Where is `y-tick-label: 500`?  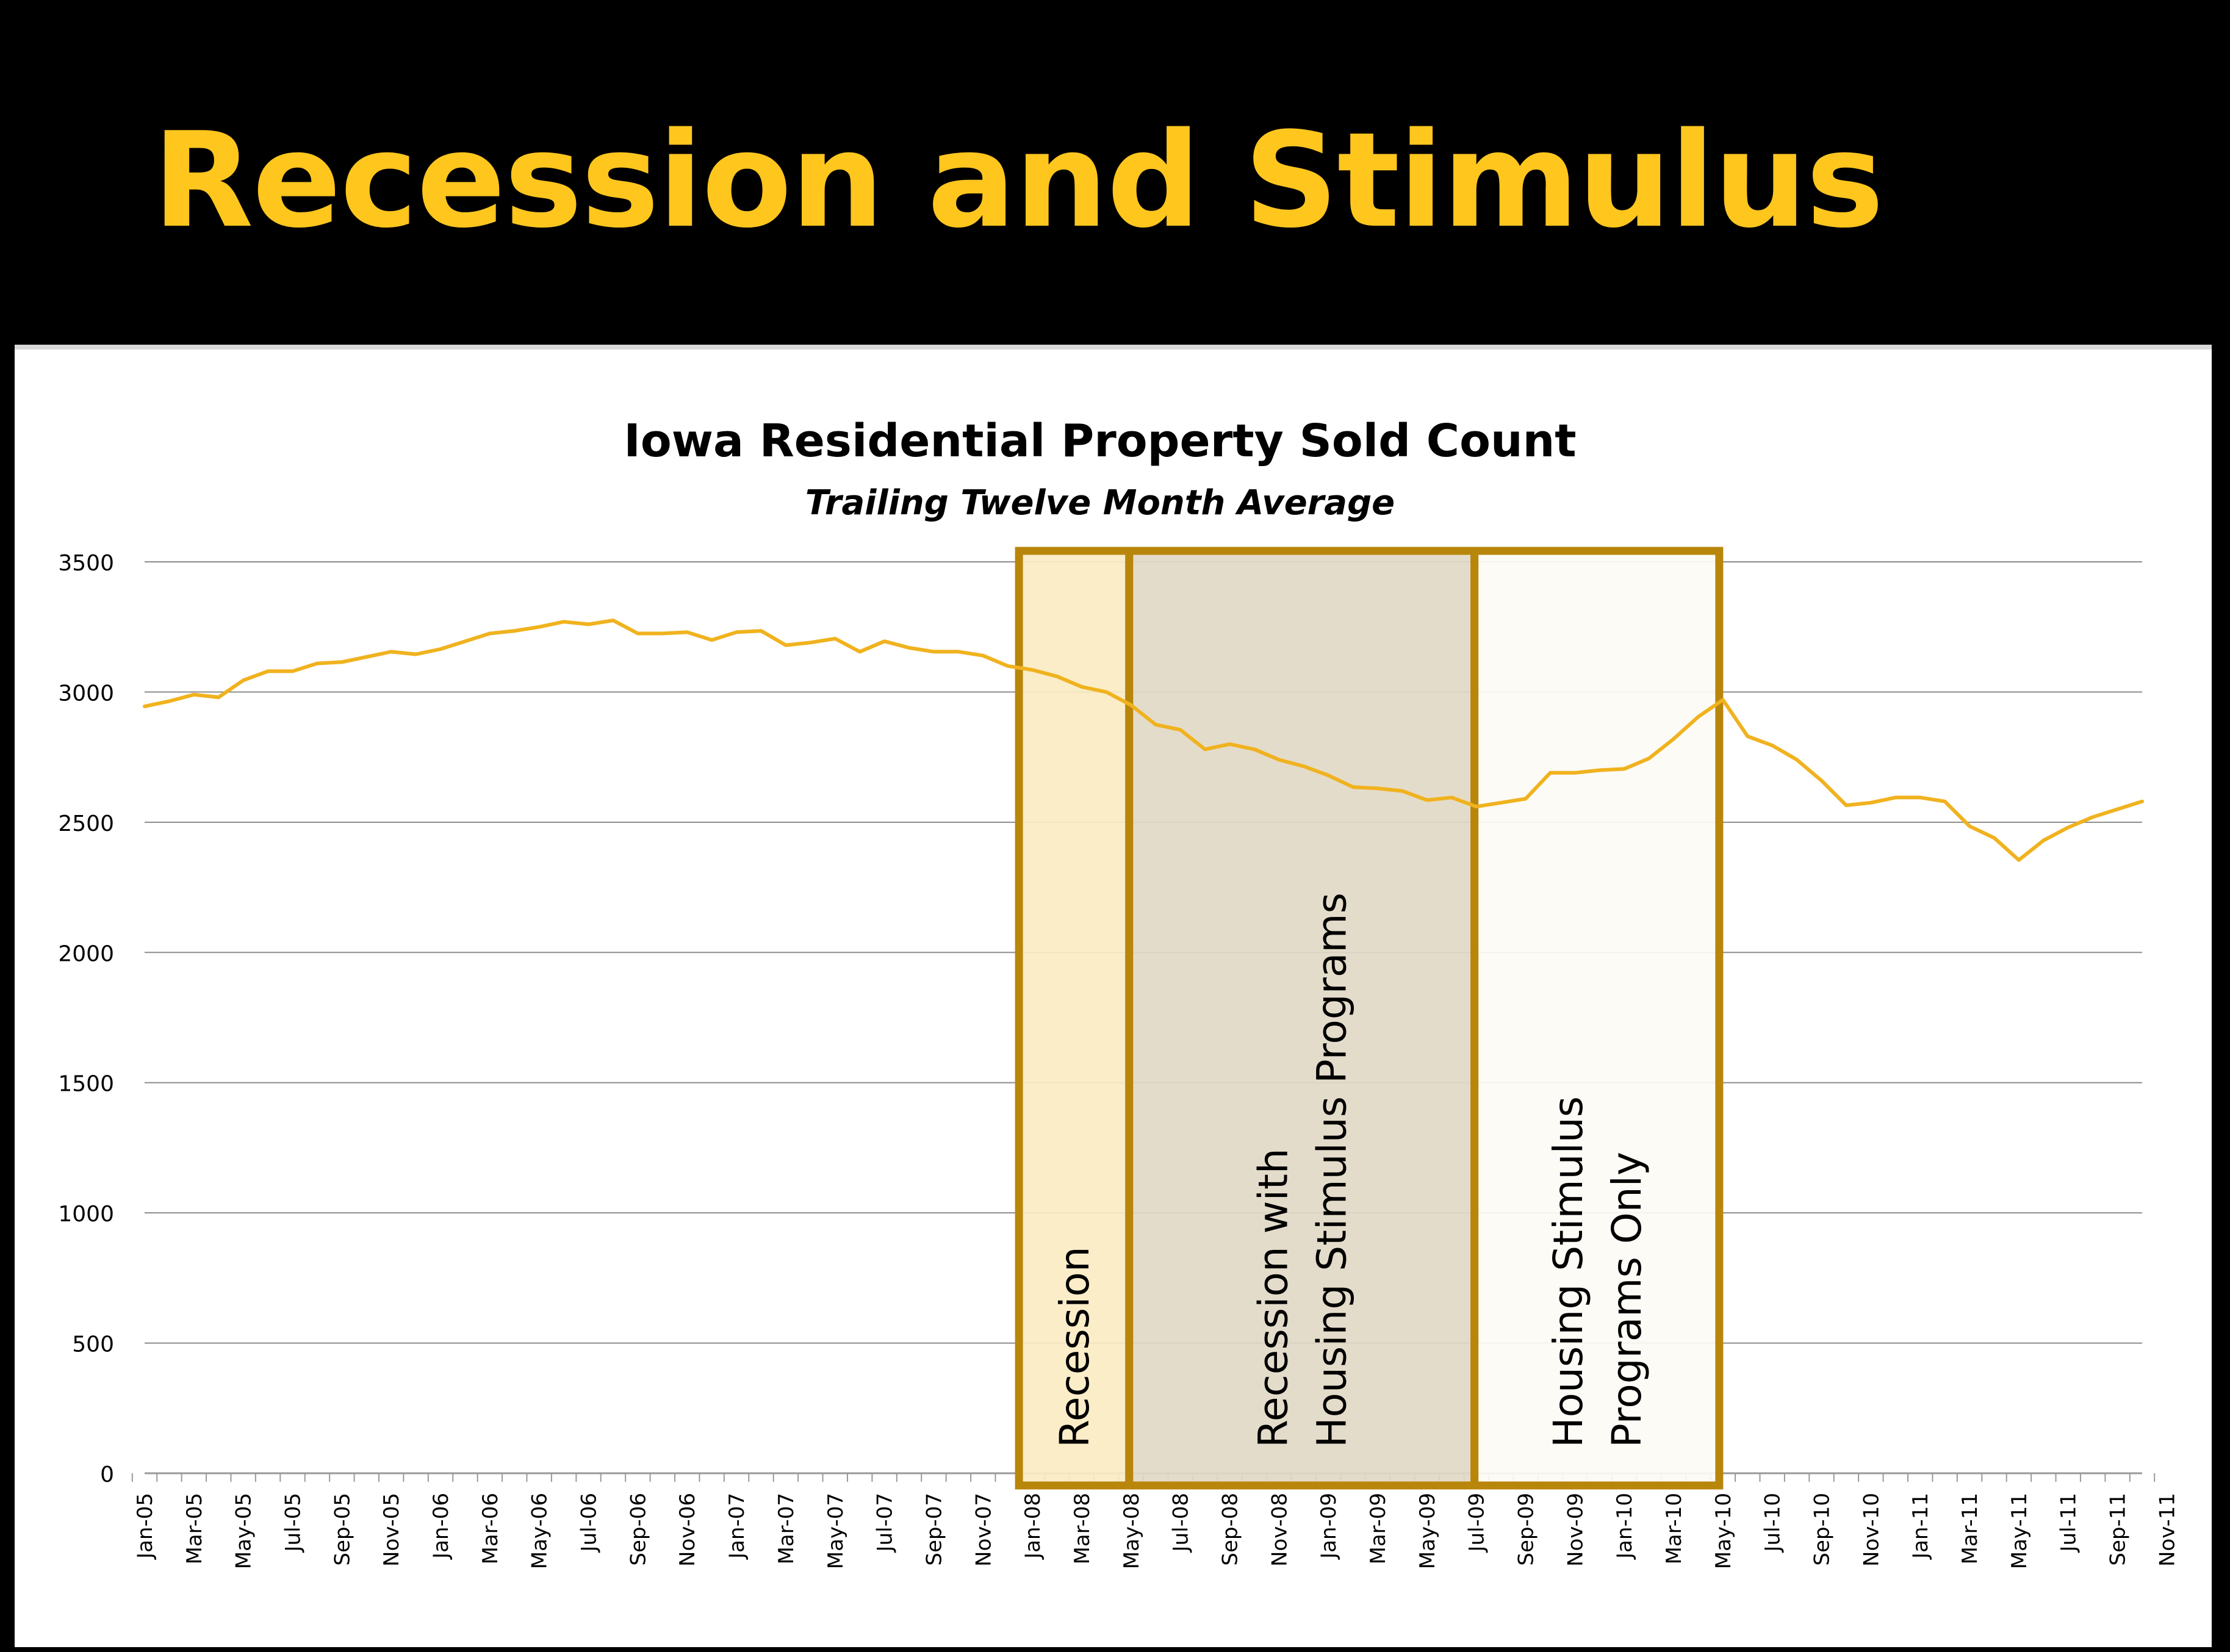
y-tick-label: 500 is located at coordinates (93, 1344).